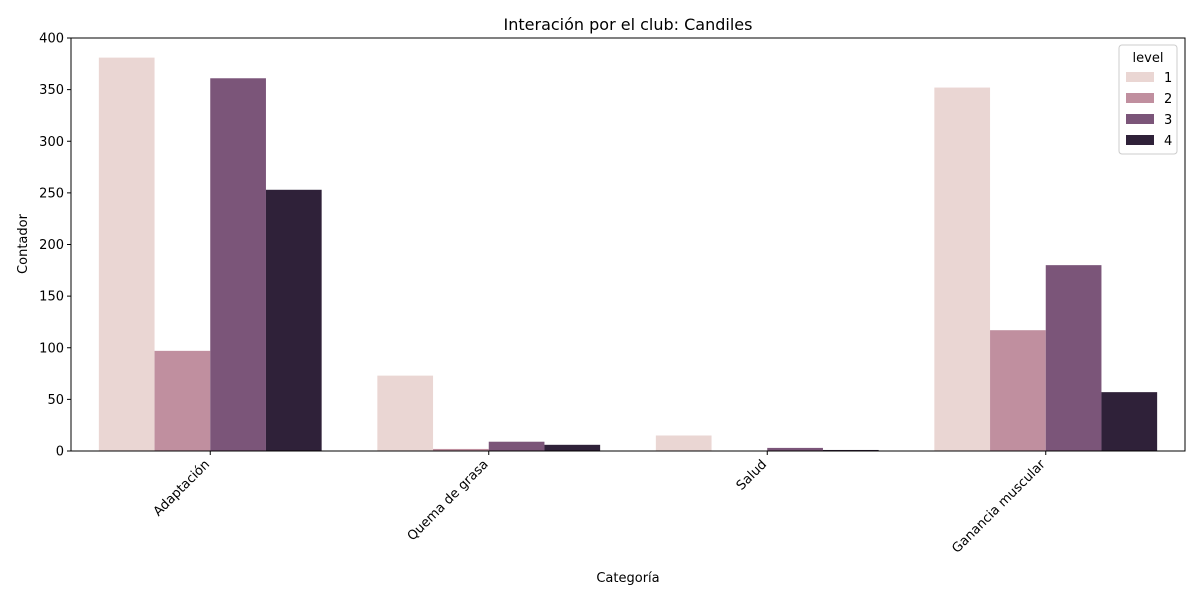 The height and width of the screenshot is (600, 1200). Describe the element at coordinates (60, 452) in the screenshot. I see `y-tick-label: 0` at that location.